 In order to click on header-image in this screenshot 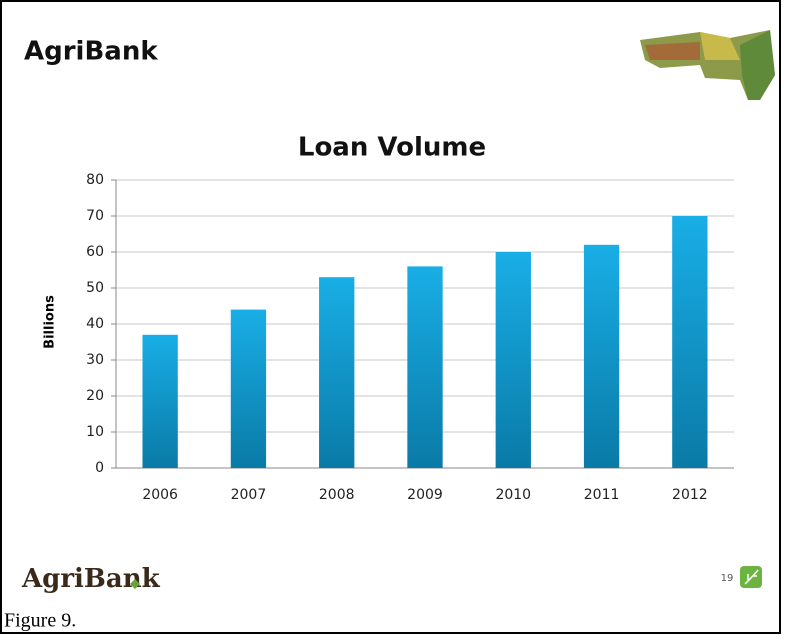, I will do `click(707, 65)`.